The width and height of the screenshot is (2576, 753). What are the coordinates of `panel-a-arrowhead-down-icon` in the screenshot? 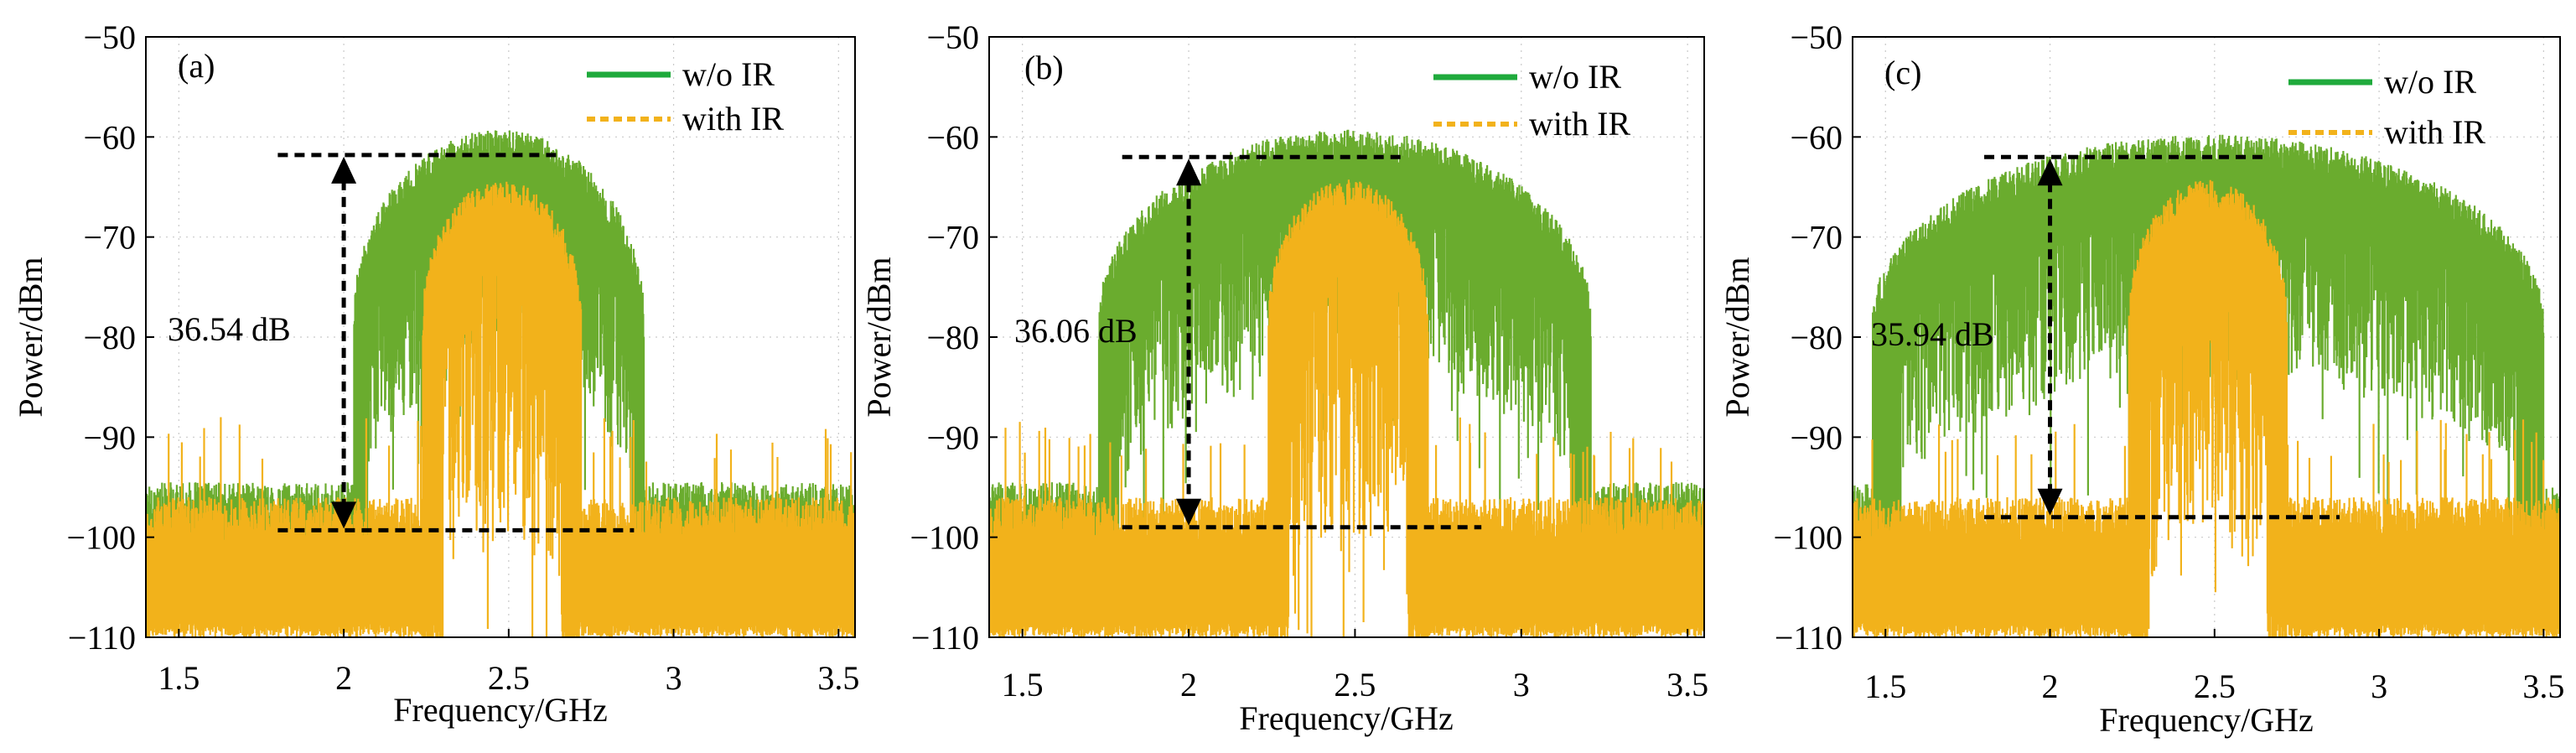 It's located at (344, 515).